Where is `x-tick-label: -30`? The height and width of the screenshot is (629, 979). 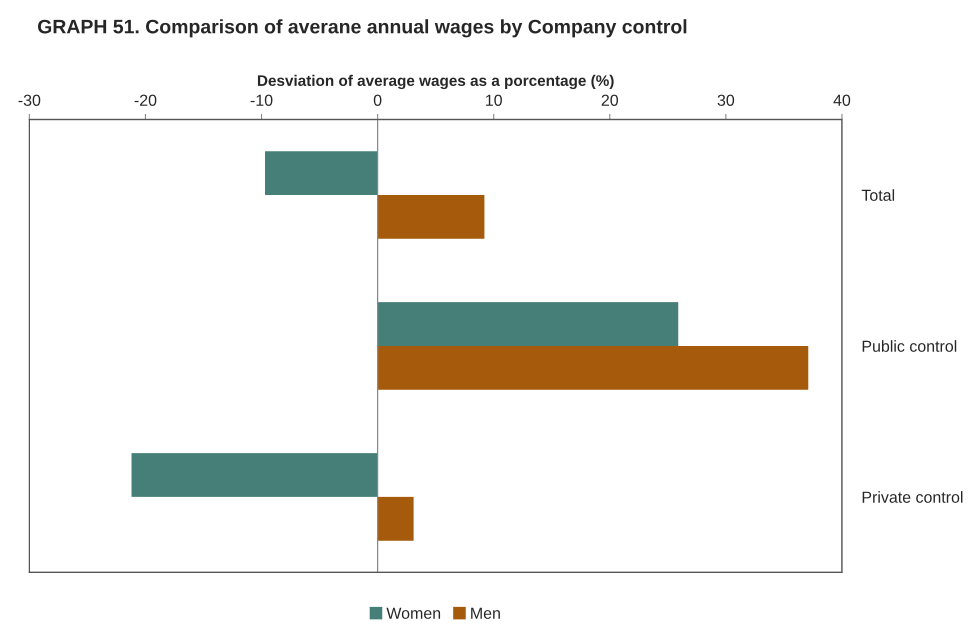
x-tick-label: -30 is located at coordinates (29, 100).